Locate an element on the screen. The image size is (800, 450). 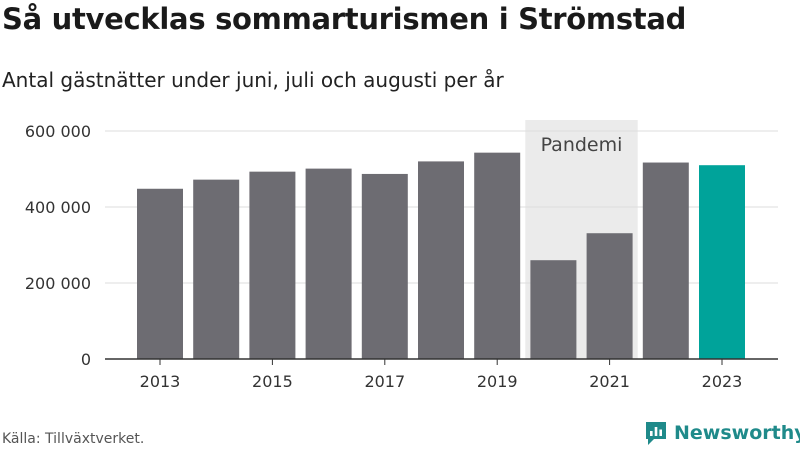
x-tick-label: 2023 is located at coordinates (722, 381).